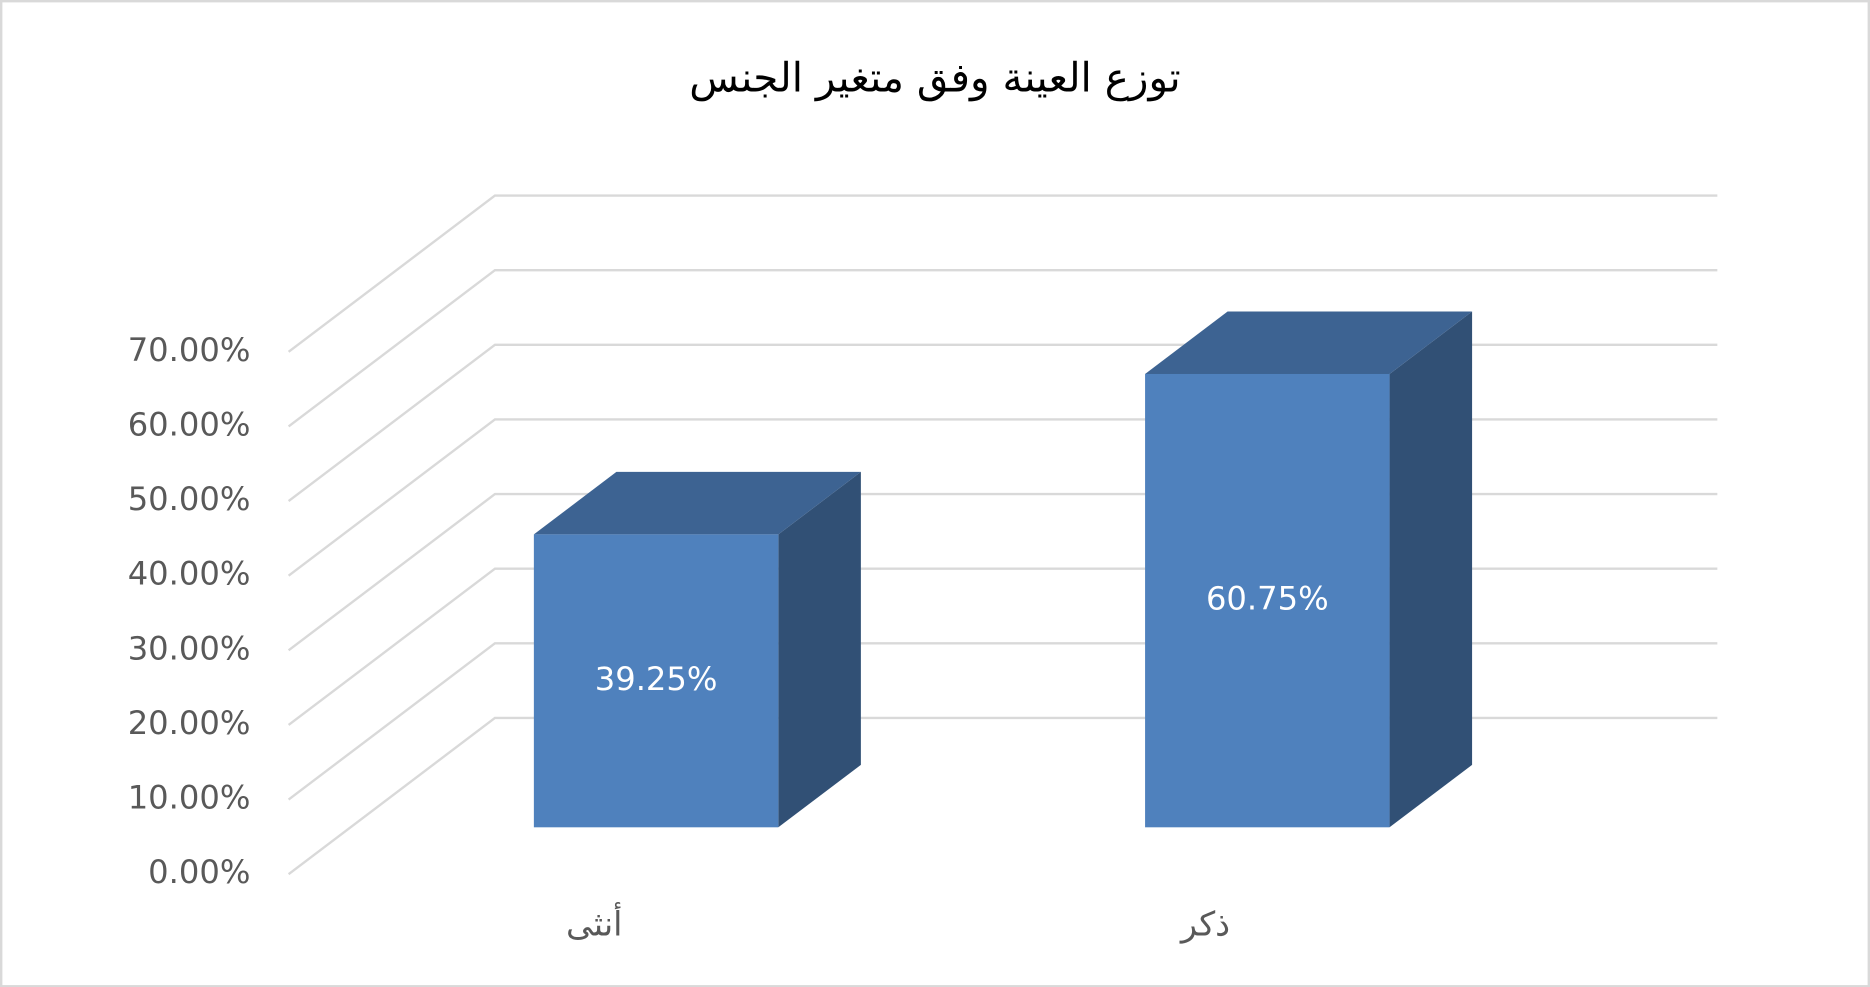 This screenshot has height=987, width=1870. I want to click on value-label: 60.75%, so click(1267, 599).